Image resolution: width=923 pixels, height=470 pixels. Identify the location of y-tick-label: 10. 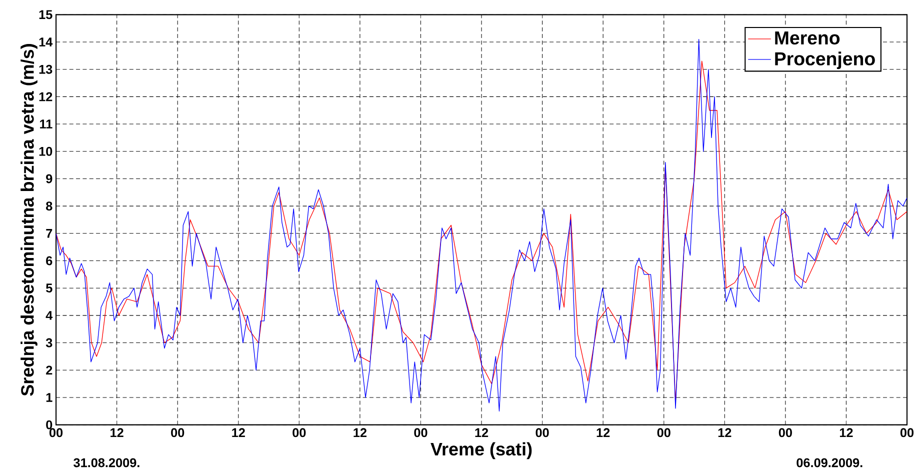
(45, 151).